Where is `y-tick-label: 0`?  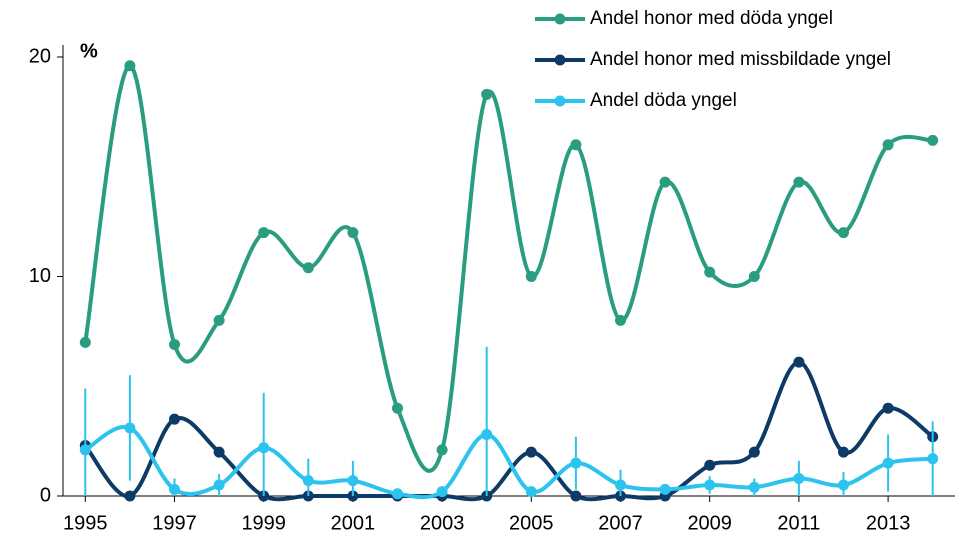
y-tick-label: 0 is located at coordinates (45, 495).